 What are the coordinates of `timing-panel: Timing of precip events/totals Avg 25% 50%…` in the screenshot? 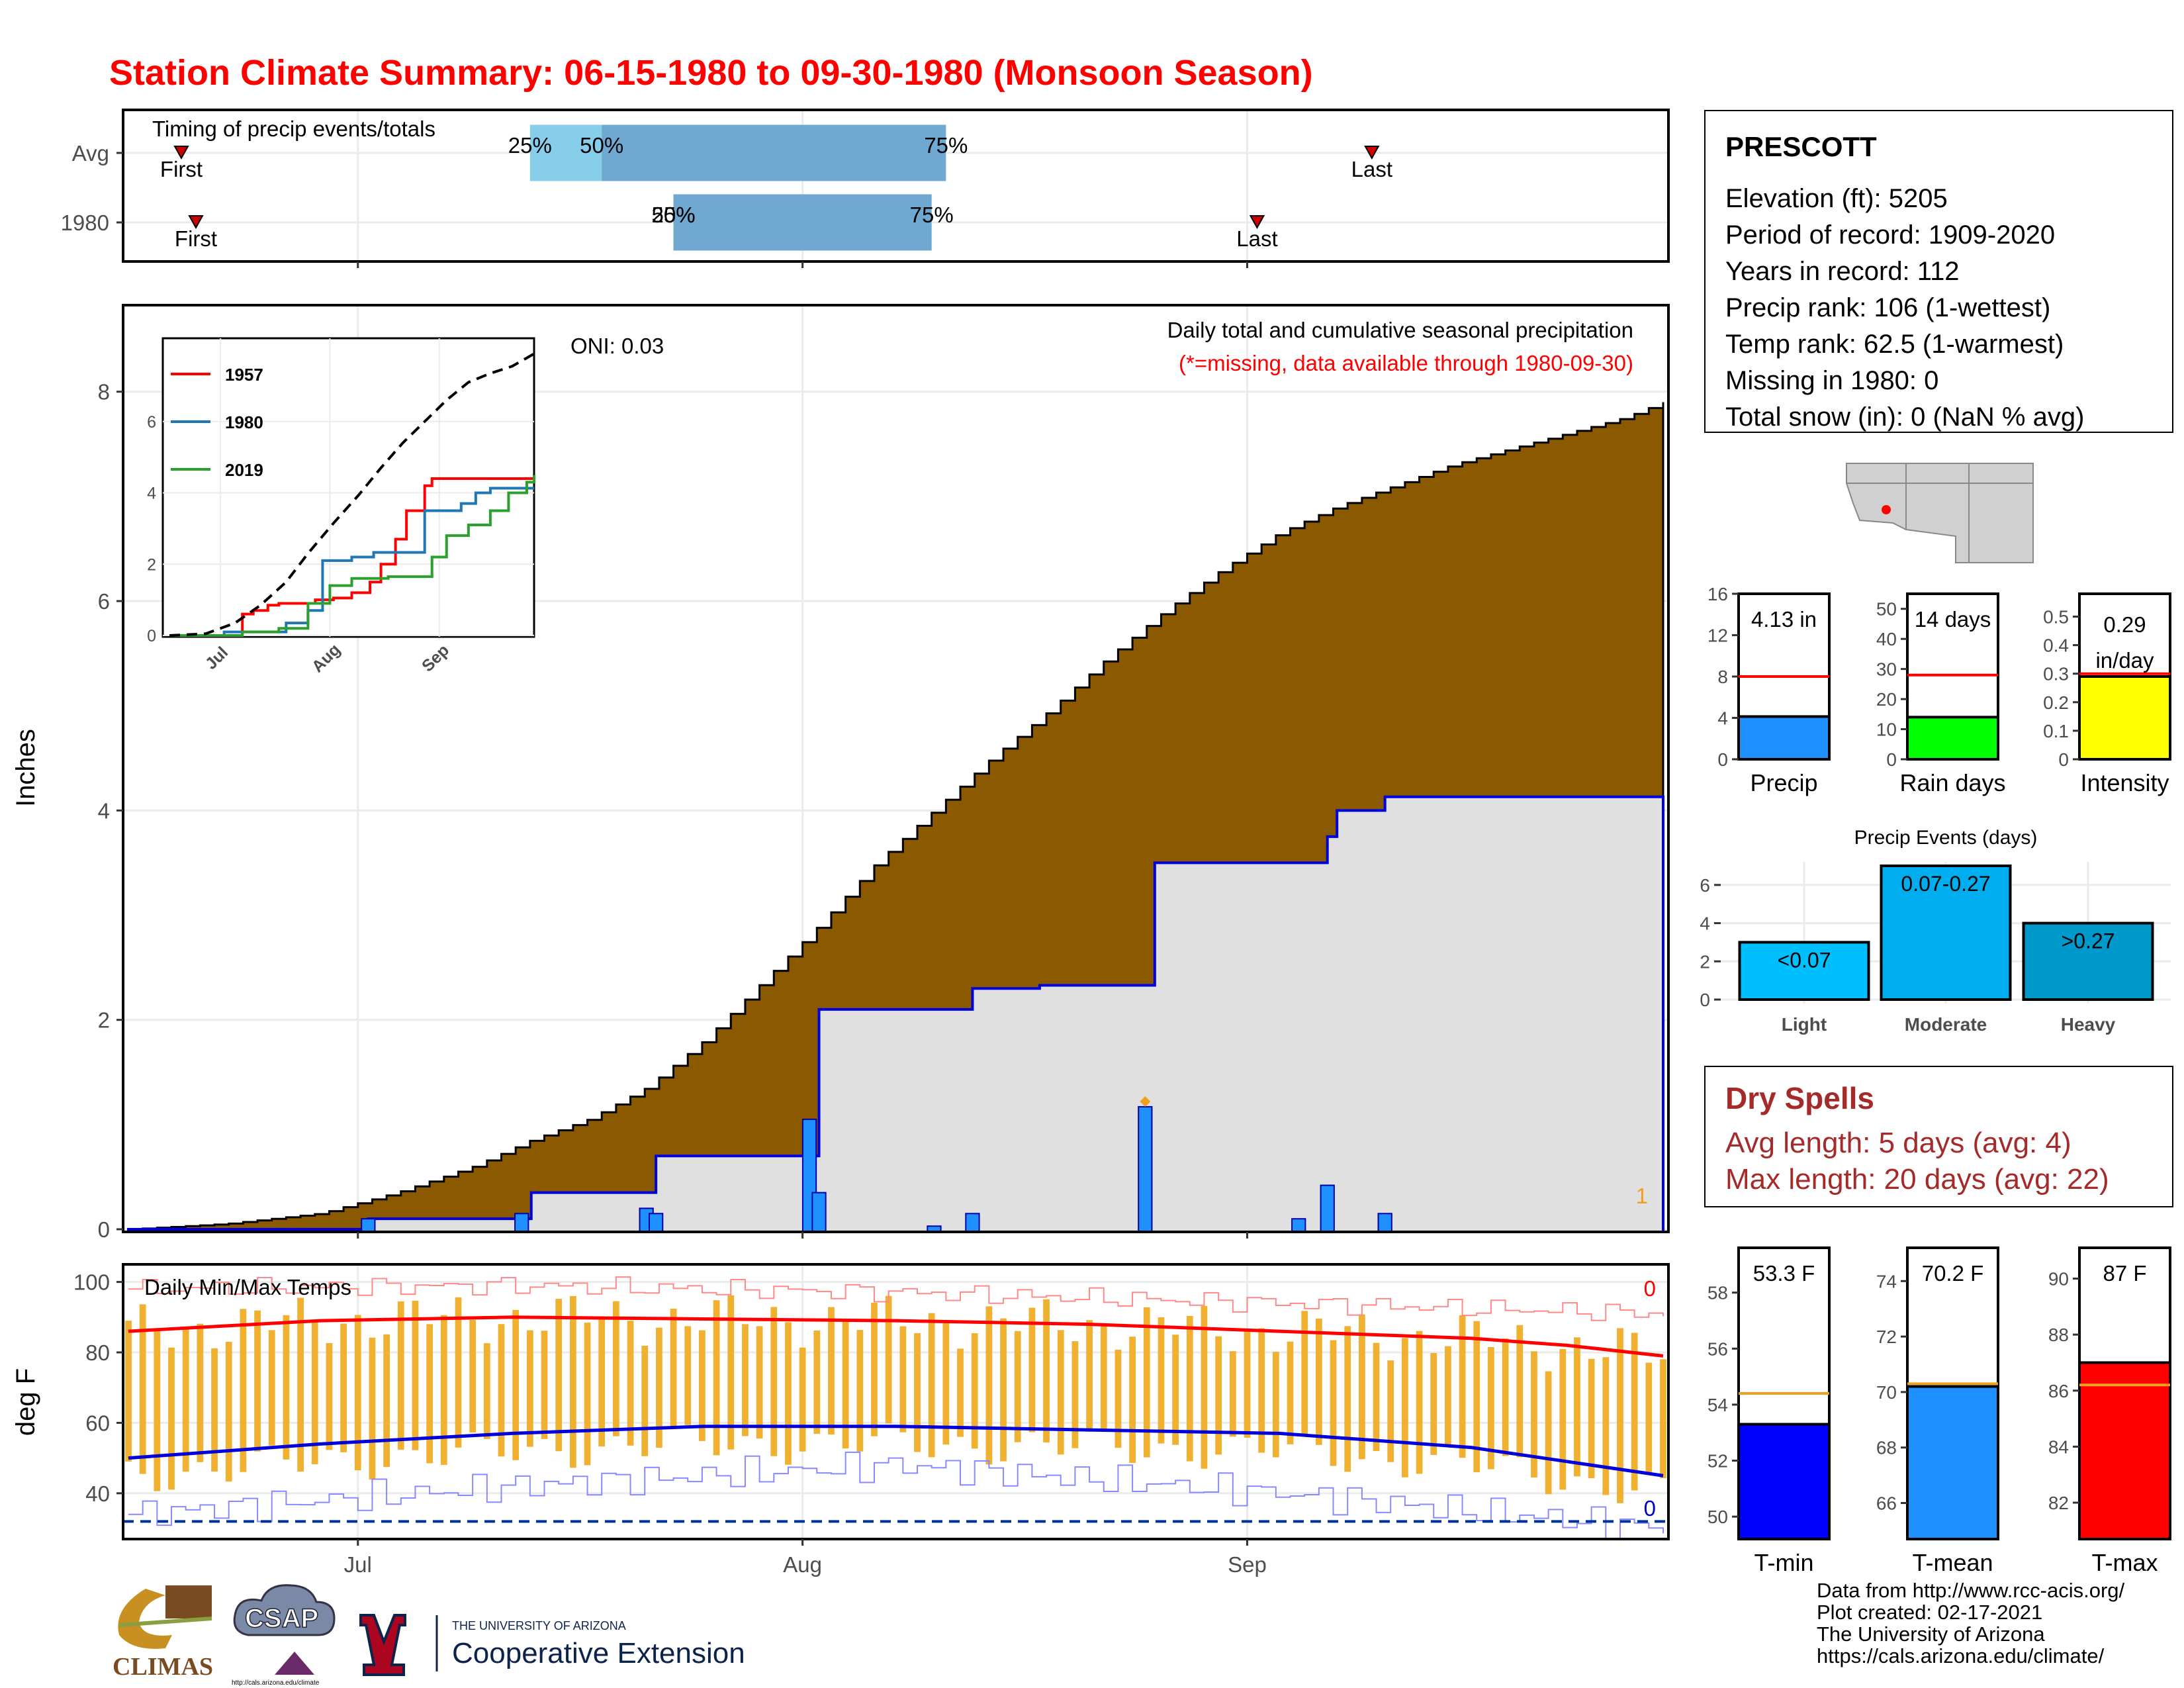 It's located at (866, 188).